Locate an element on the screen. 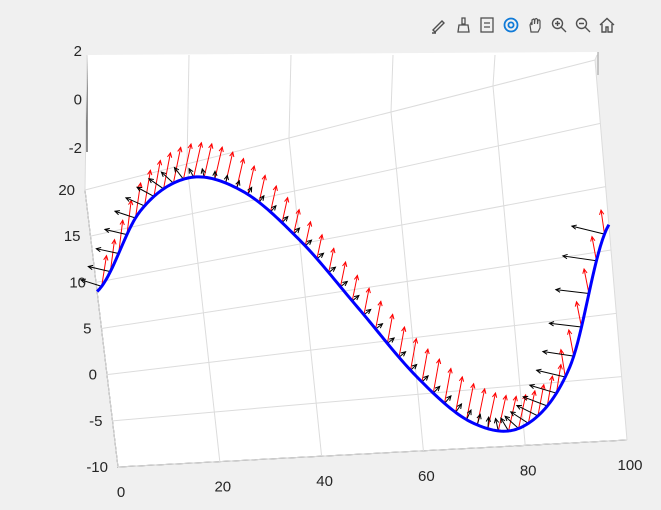 Image resolution: width=661 pixels, height=510 pixels. pan-icon is located at coordinates (535, 25).